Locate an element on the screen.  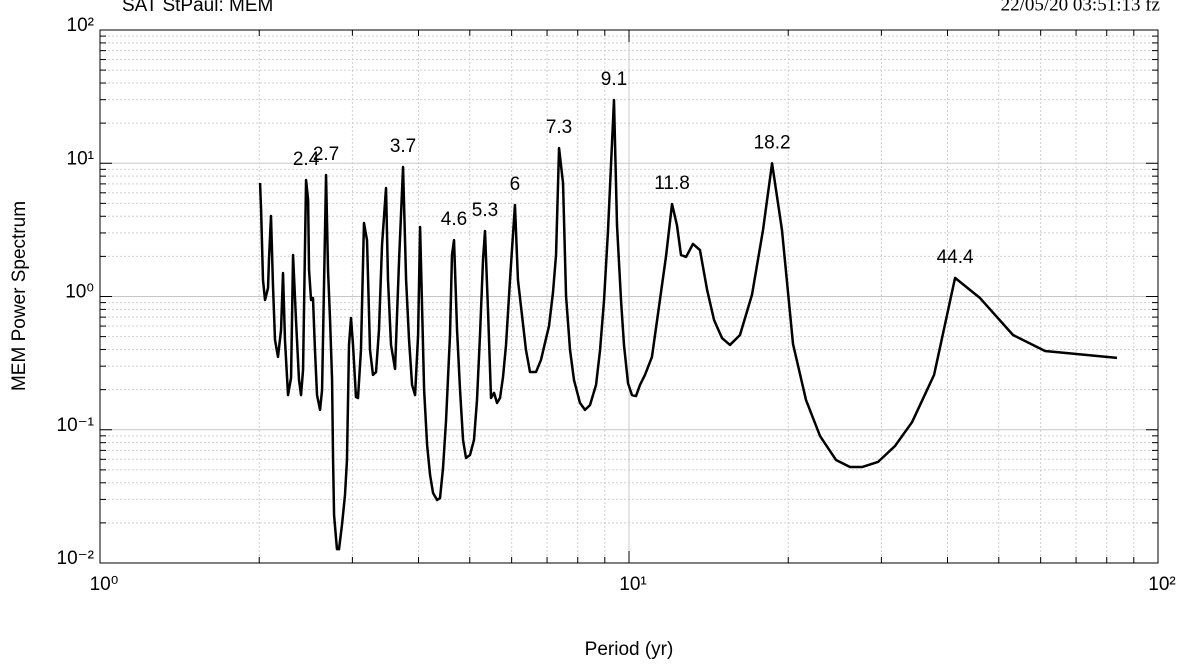
y-tick-label: 10¹ is located at coordinates (80, 158).